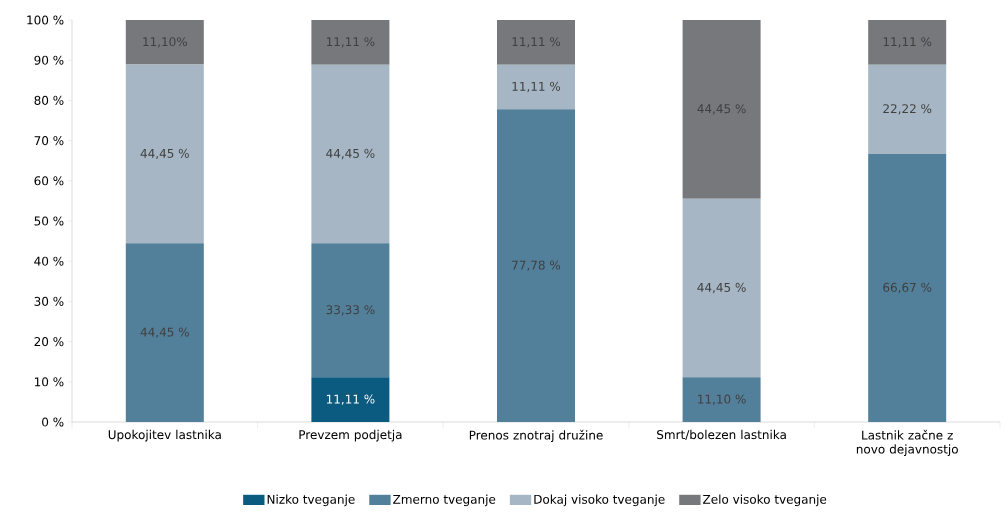 The width and height of the screenshot is (1005, 517). Describe the element at coordinates (164, 435) in the screenshot. I see `x-tick-label: Upokojitev lastnika` at that location.